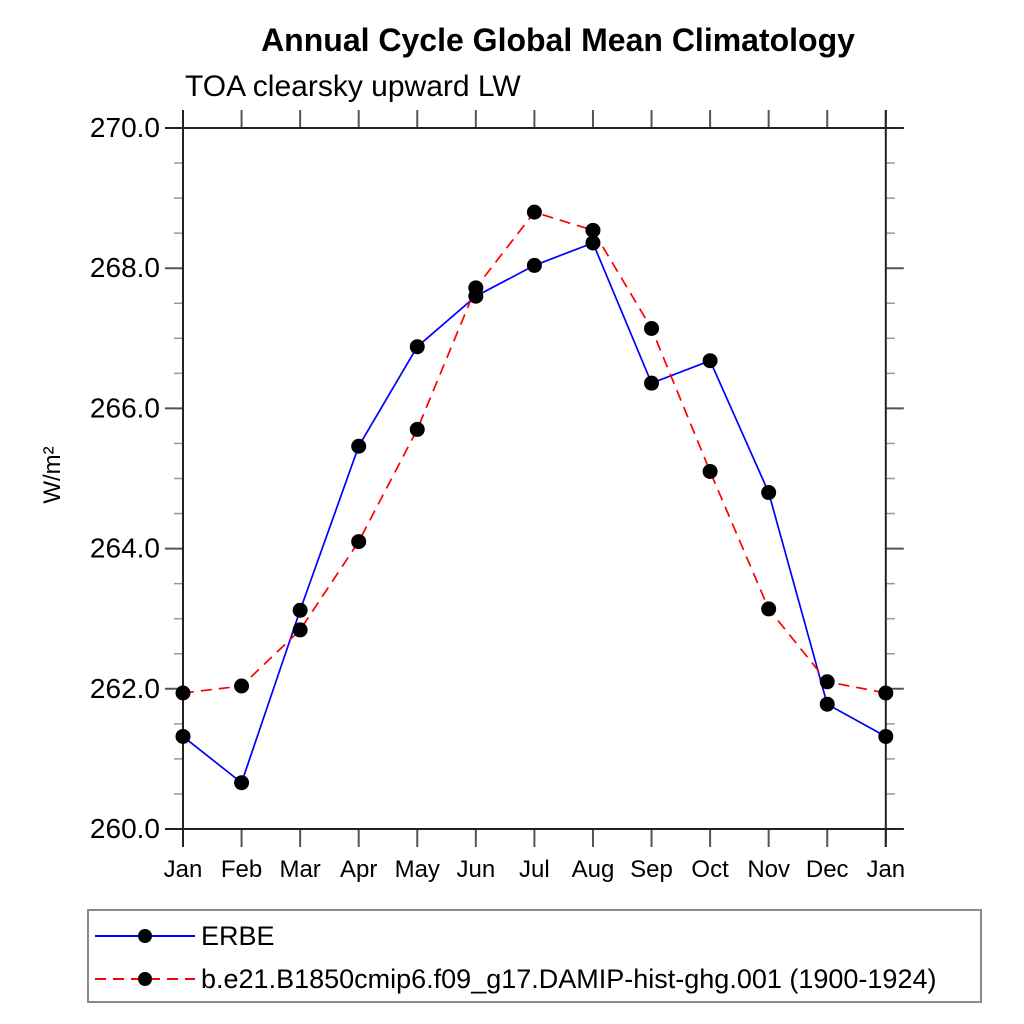  Describe the element at coordinates (125, 127) in the screenshot. I see `y-tick-label: 270.0` at that location.